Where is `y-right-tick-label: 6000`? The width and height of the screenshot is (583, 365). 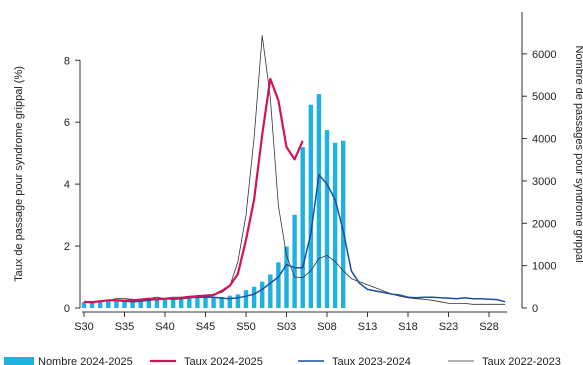 y-right-tick-label: 6000 is located at coordinates (544, 55).